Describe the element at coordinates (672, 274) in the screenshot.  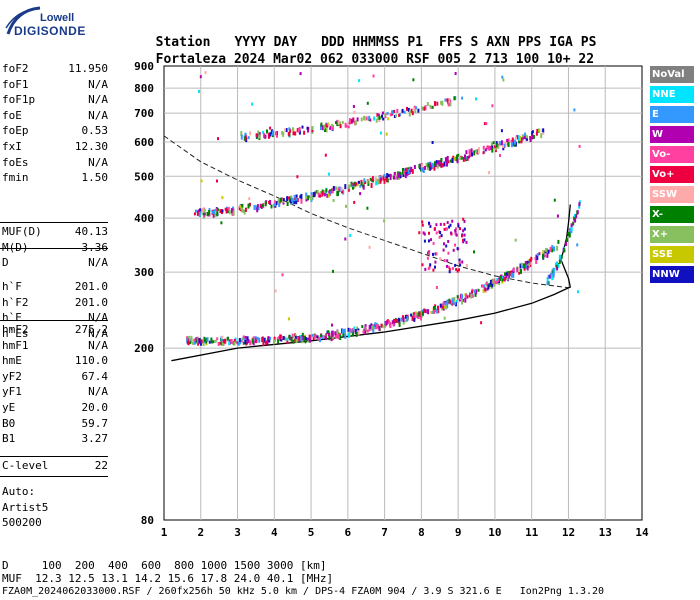
I see `legend-item-nnw: NNW` at that location.